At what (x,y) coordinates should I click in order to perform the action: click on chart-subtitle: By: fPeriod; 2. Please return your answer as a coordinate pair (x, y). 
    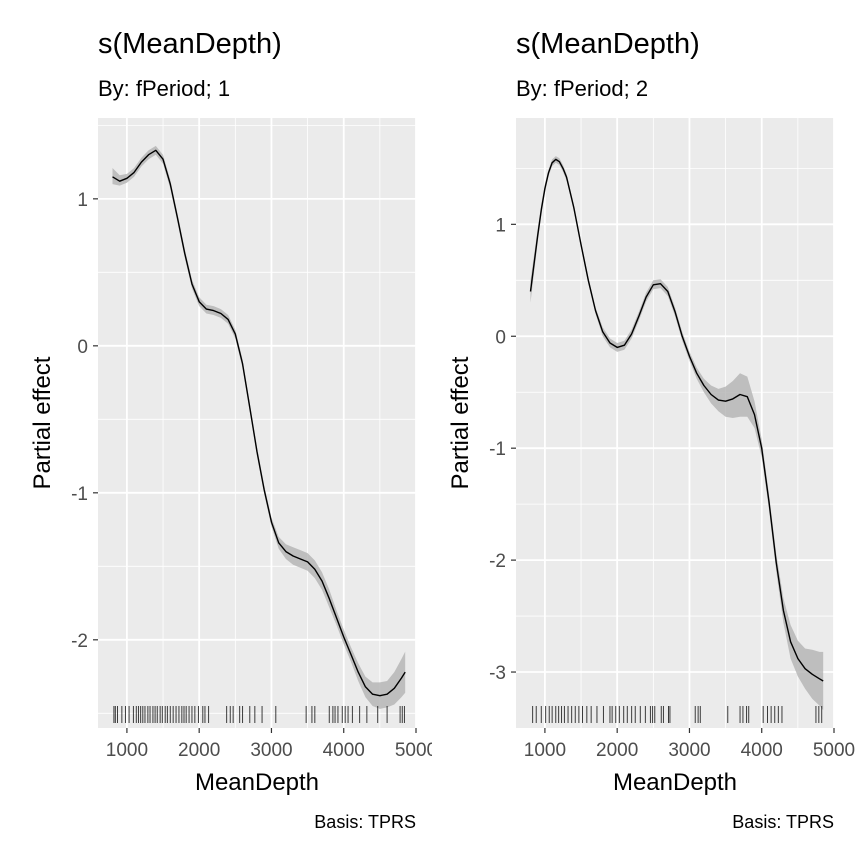
    Looking at the image, I should click on (582, 88).